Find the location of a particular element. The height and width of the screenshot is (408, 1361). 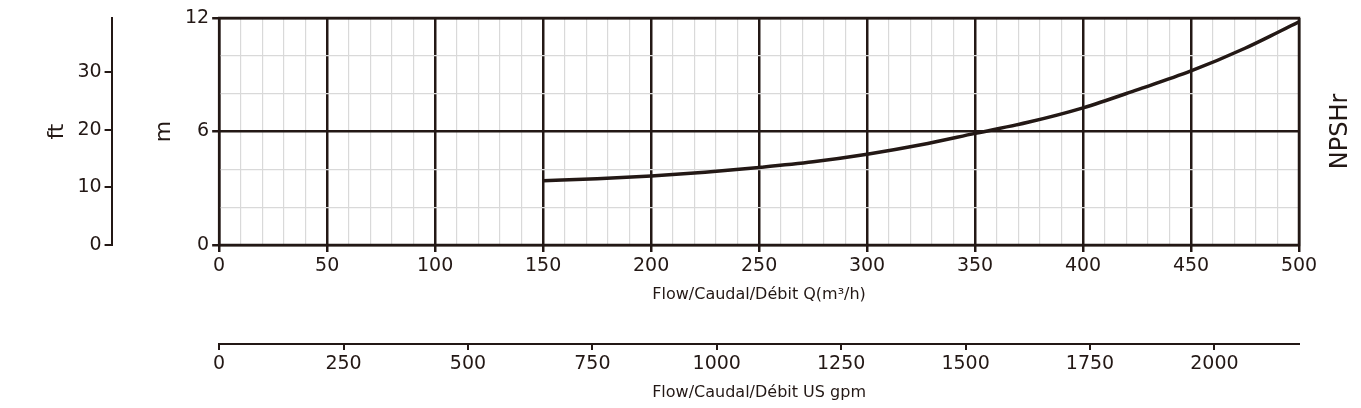

x2-tick-label: 2000 is located at coordinates (1214, 362).